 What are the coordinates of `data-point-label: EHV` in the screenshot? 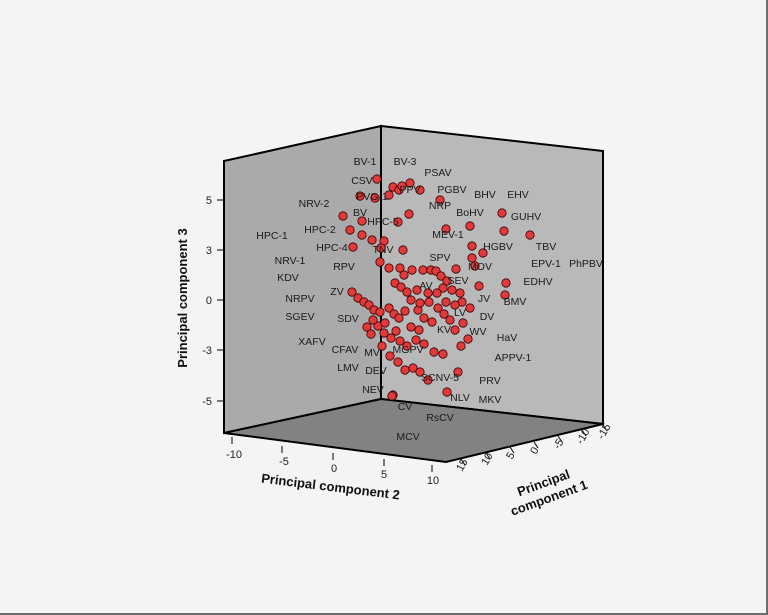 It's located at (518, 195).